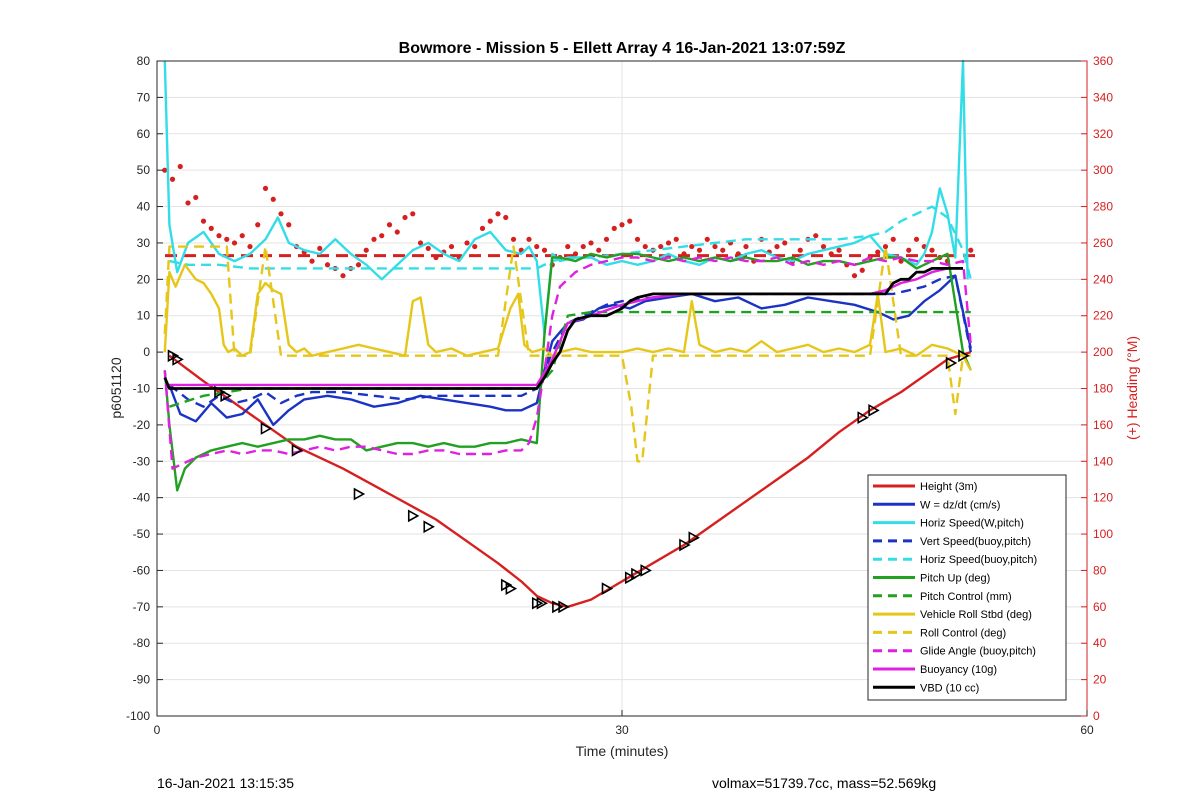 This screenshot has height=804, width=1200. Describe the element at coordinates (1100, 607) in the screenshot. I see `y2-tick-label-15: 60` at that location.